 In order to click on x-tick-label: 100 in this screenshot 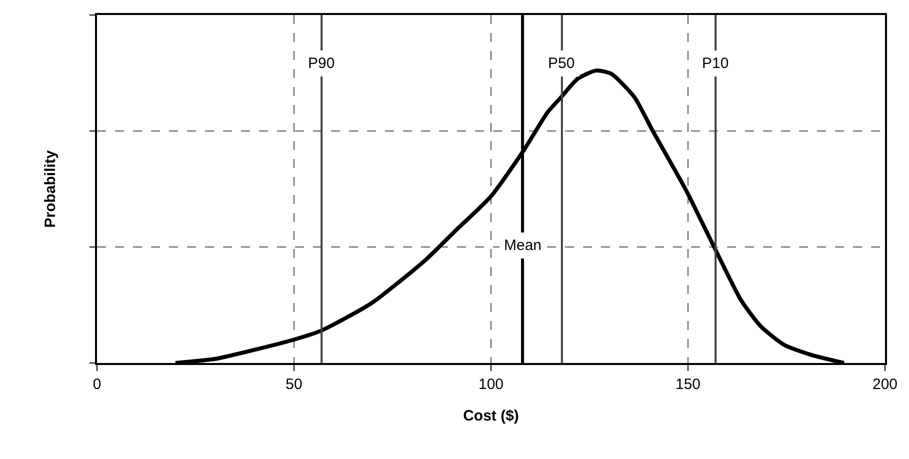, I will do `click(491, 384)`.